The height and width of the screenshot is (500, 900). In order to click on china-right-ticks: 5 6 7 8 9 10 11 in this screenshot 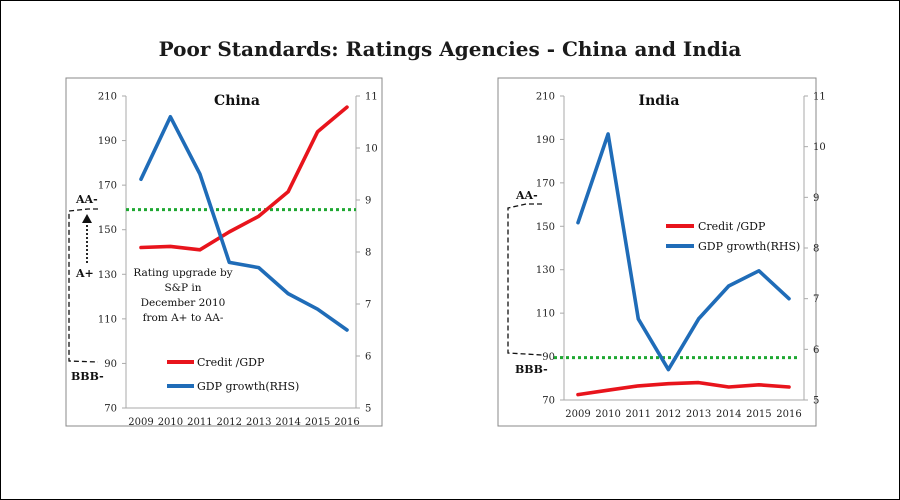, I will do `click(367, 253)`.